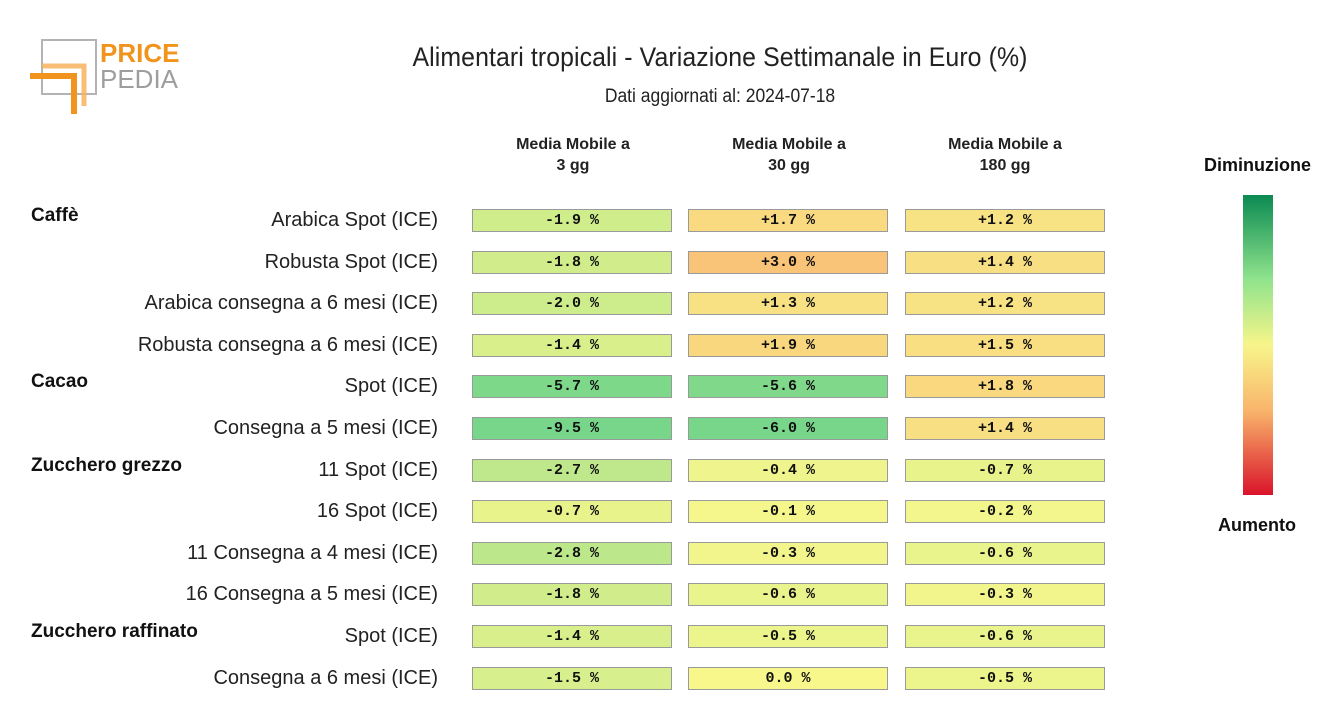 This screenshot has width=1320, height=720. I want to click on table-cell: 0.0 %, so click(788, 678).